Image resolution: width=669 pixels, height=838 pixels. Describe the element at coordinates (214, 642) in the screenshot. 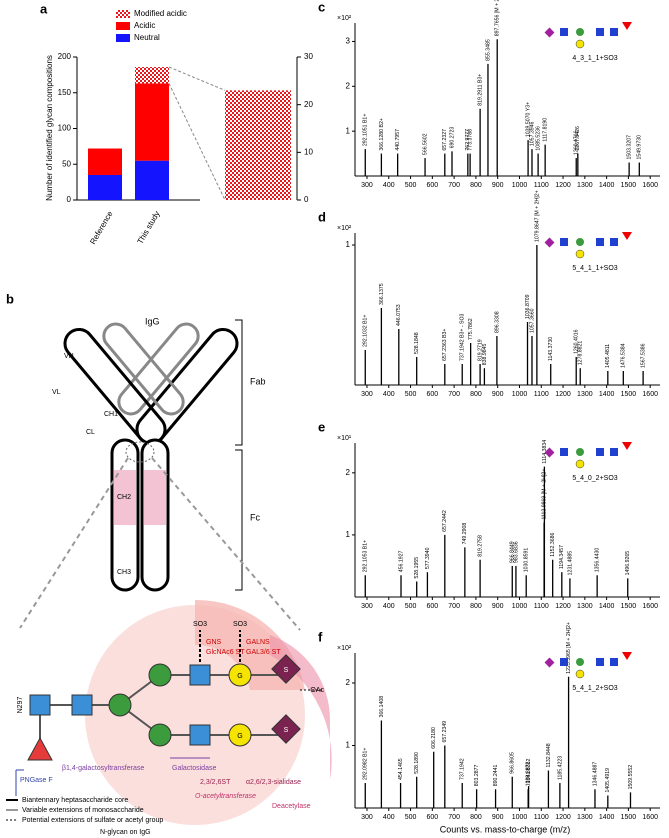

I see `enzyme-label: GNS` at that location.